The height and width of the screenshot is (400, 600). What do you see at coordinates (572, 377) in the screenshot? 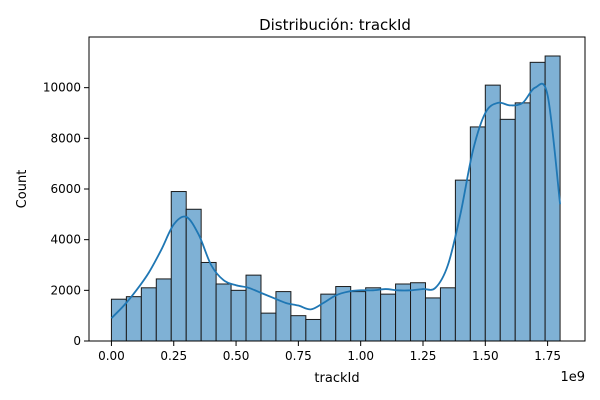
I see `x-axis-offset-label: 1e9` at bounding box center [572, 377].